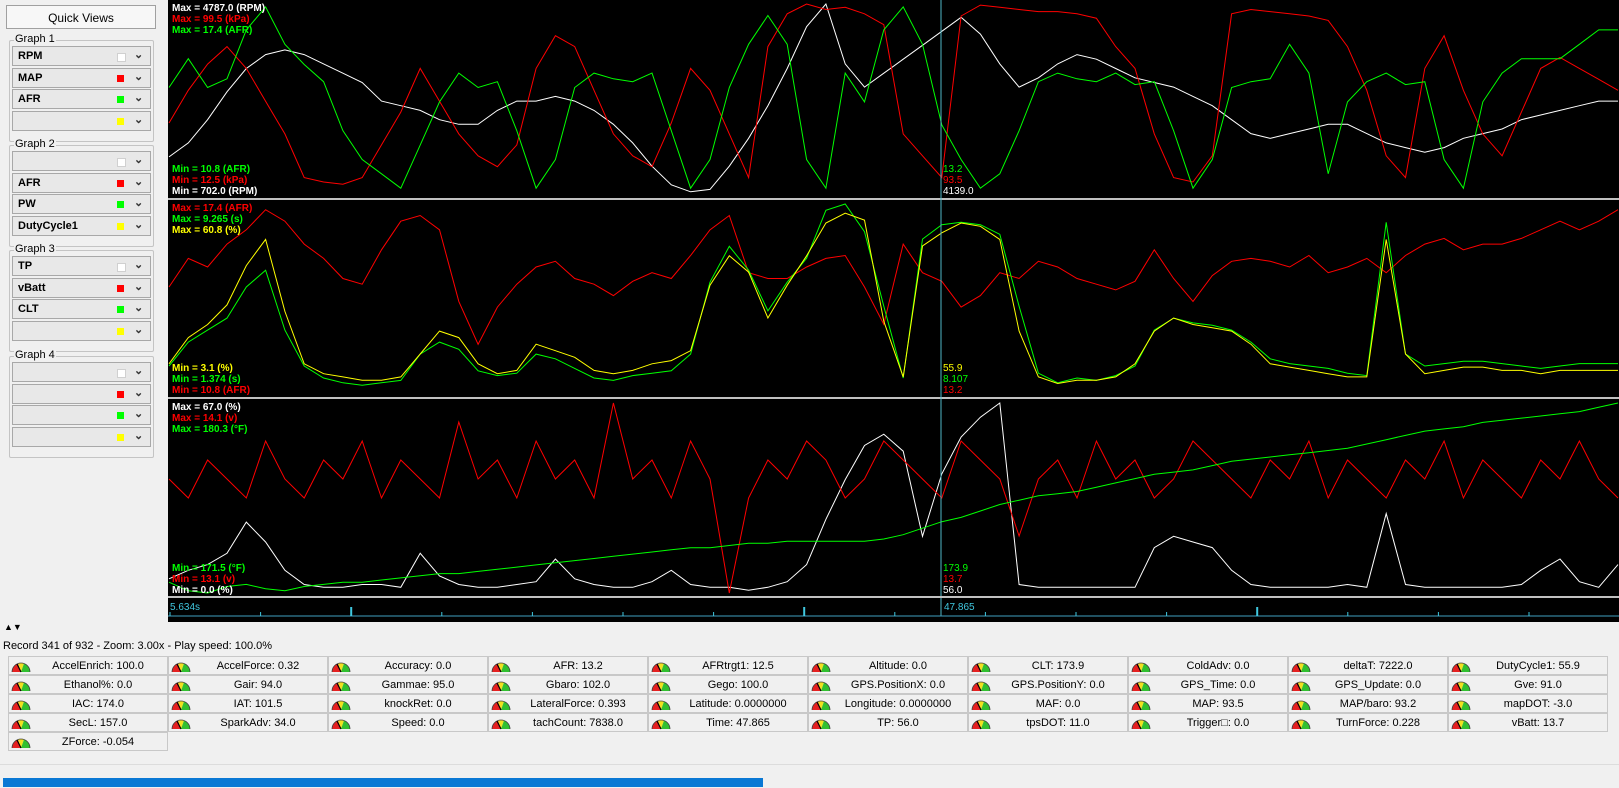 The width and height of the screenshot is (1619, 788). What do you see at coordinates (13, 627) in the screenshot?
I see `collapse-arrow-icon: ▲▼` at bounding box center [13, 627].